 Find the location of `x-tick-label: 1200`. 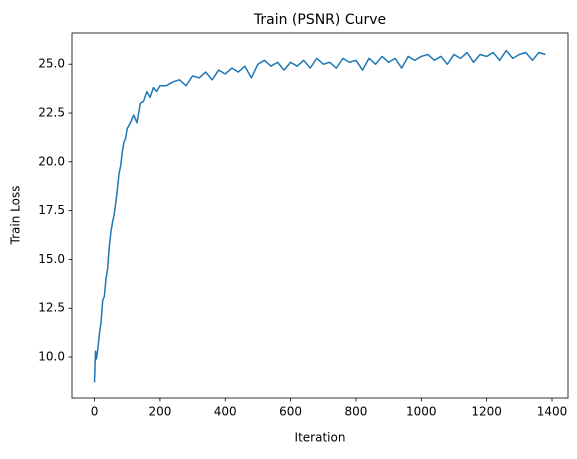

x-tick-label: 1200 is located at coordinates (486, 412).